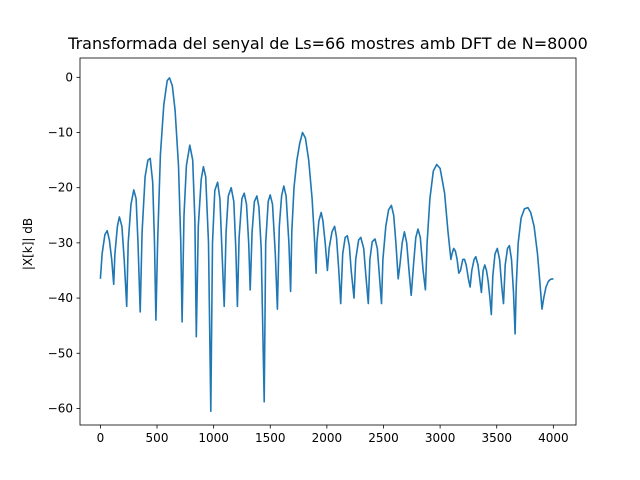 Image resolution: width=640 pixels, height=480 pixels. I want to click on y-tick-label: −10, so click(60, 133).